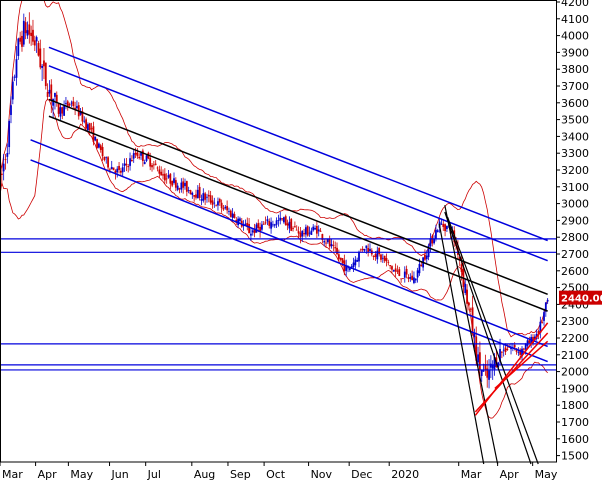  Describe the element at coordinates (511, 369) in the screenshot. I see `red-trend-line` at that location.